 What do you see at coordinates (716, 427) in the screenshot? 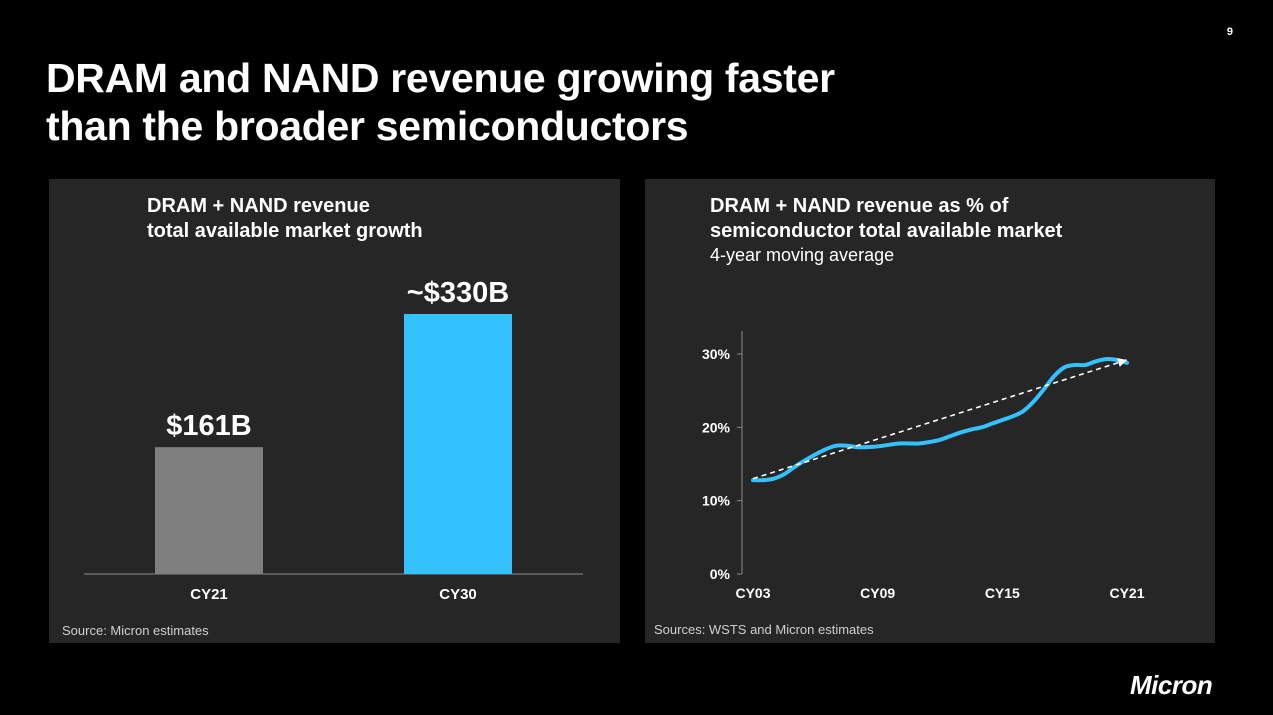
I see `y-tick-label: 20%` at bounding box center [716, 427].